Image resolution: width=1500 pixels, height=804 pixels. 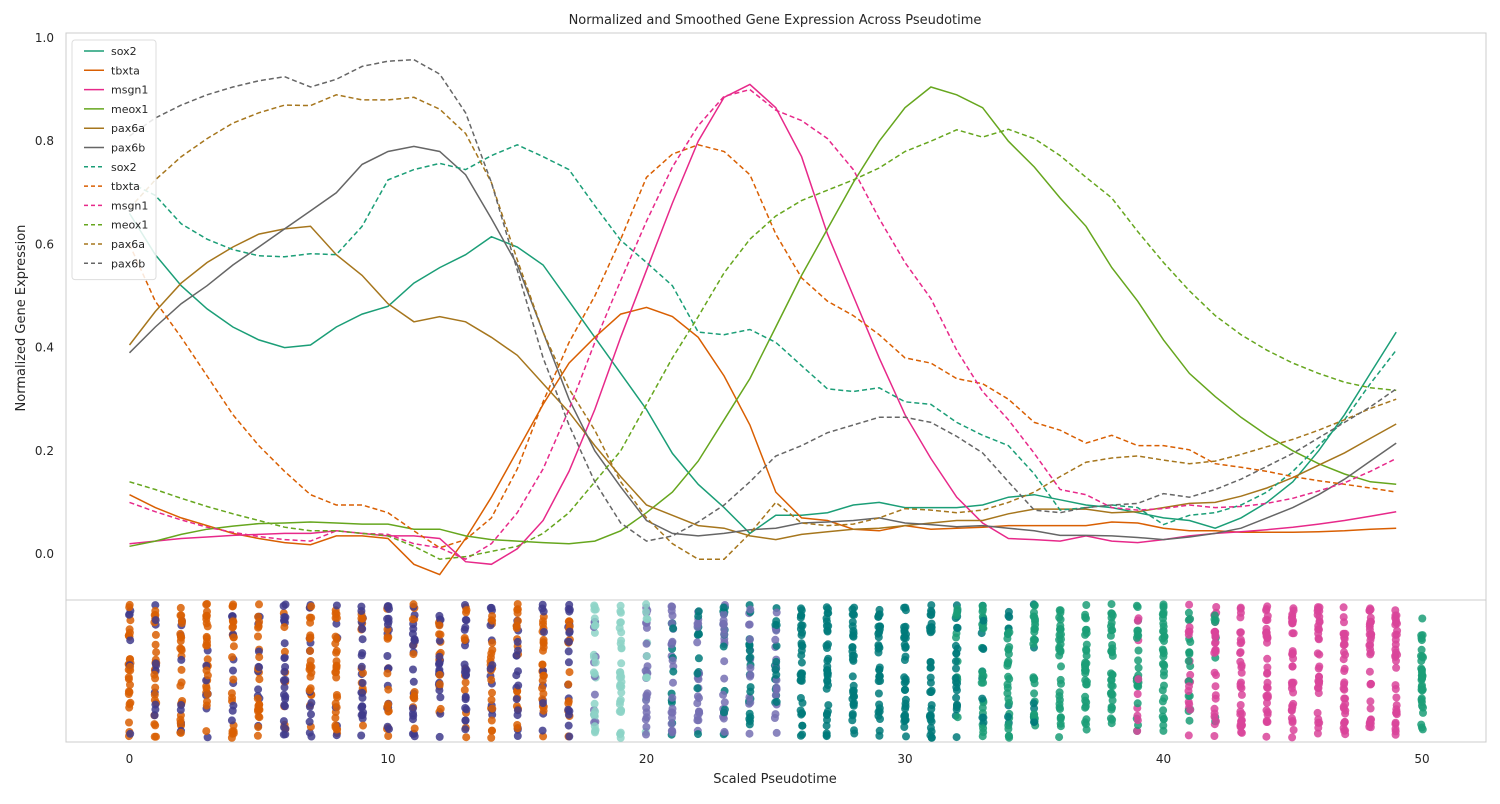 What do you see at coordinates (646, 759) in the screenshot?
I see `x-tick-label: 20` at bounding box center [646, 759].